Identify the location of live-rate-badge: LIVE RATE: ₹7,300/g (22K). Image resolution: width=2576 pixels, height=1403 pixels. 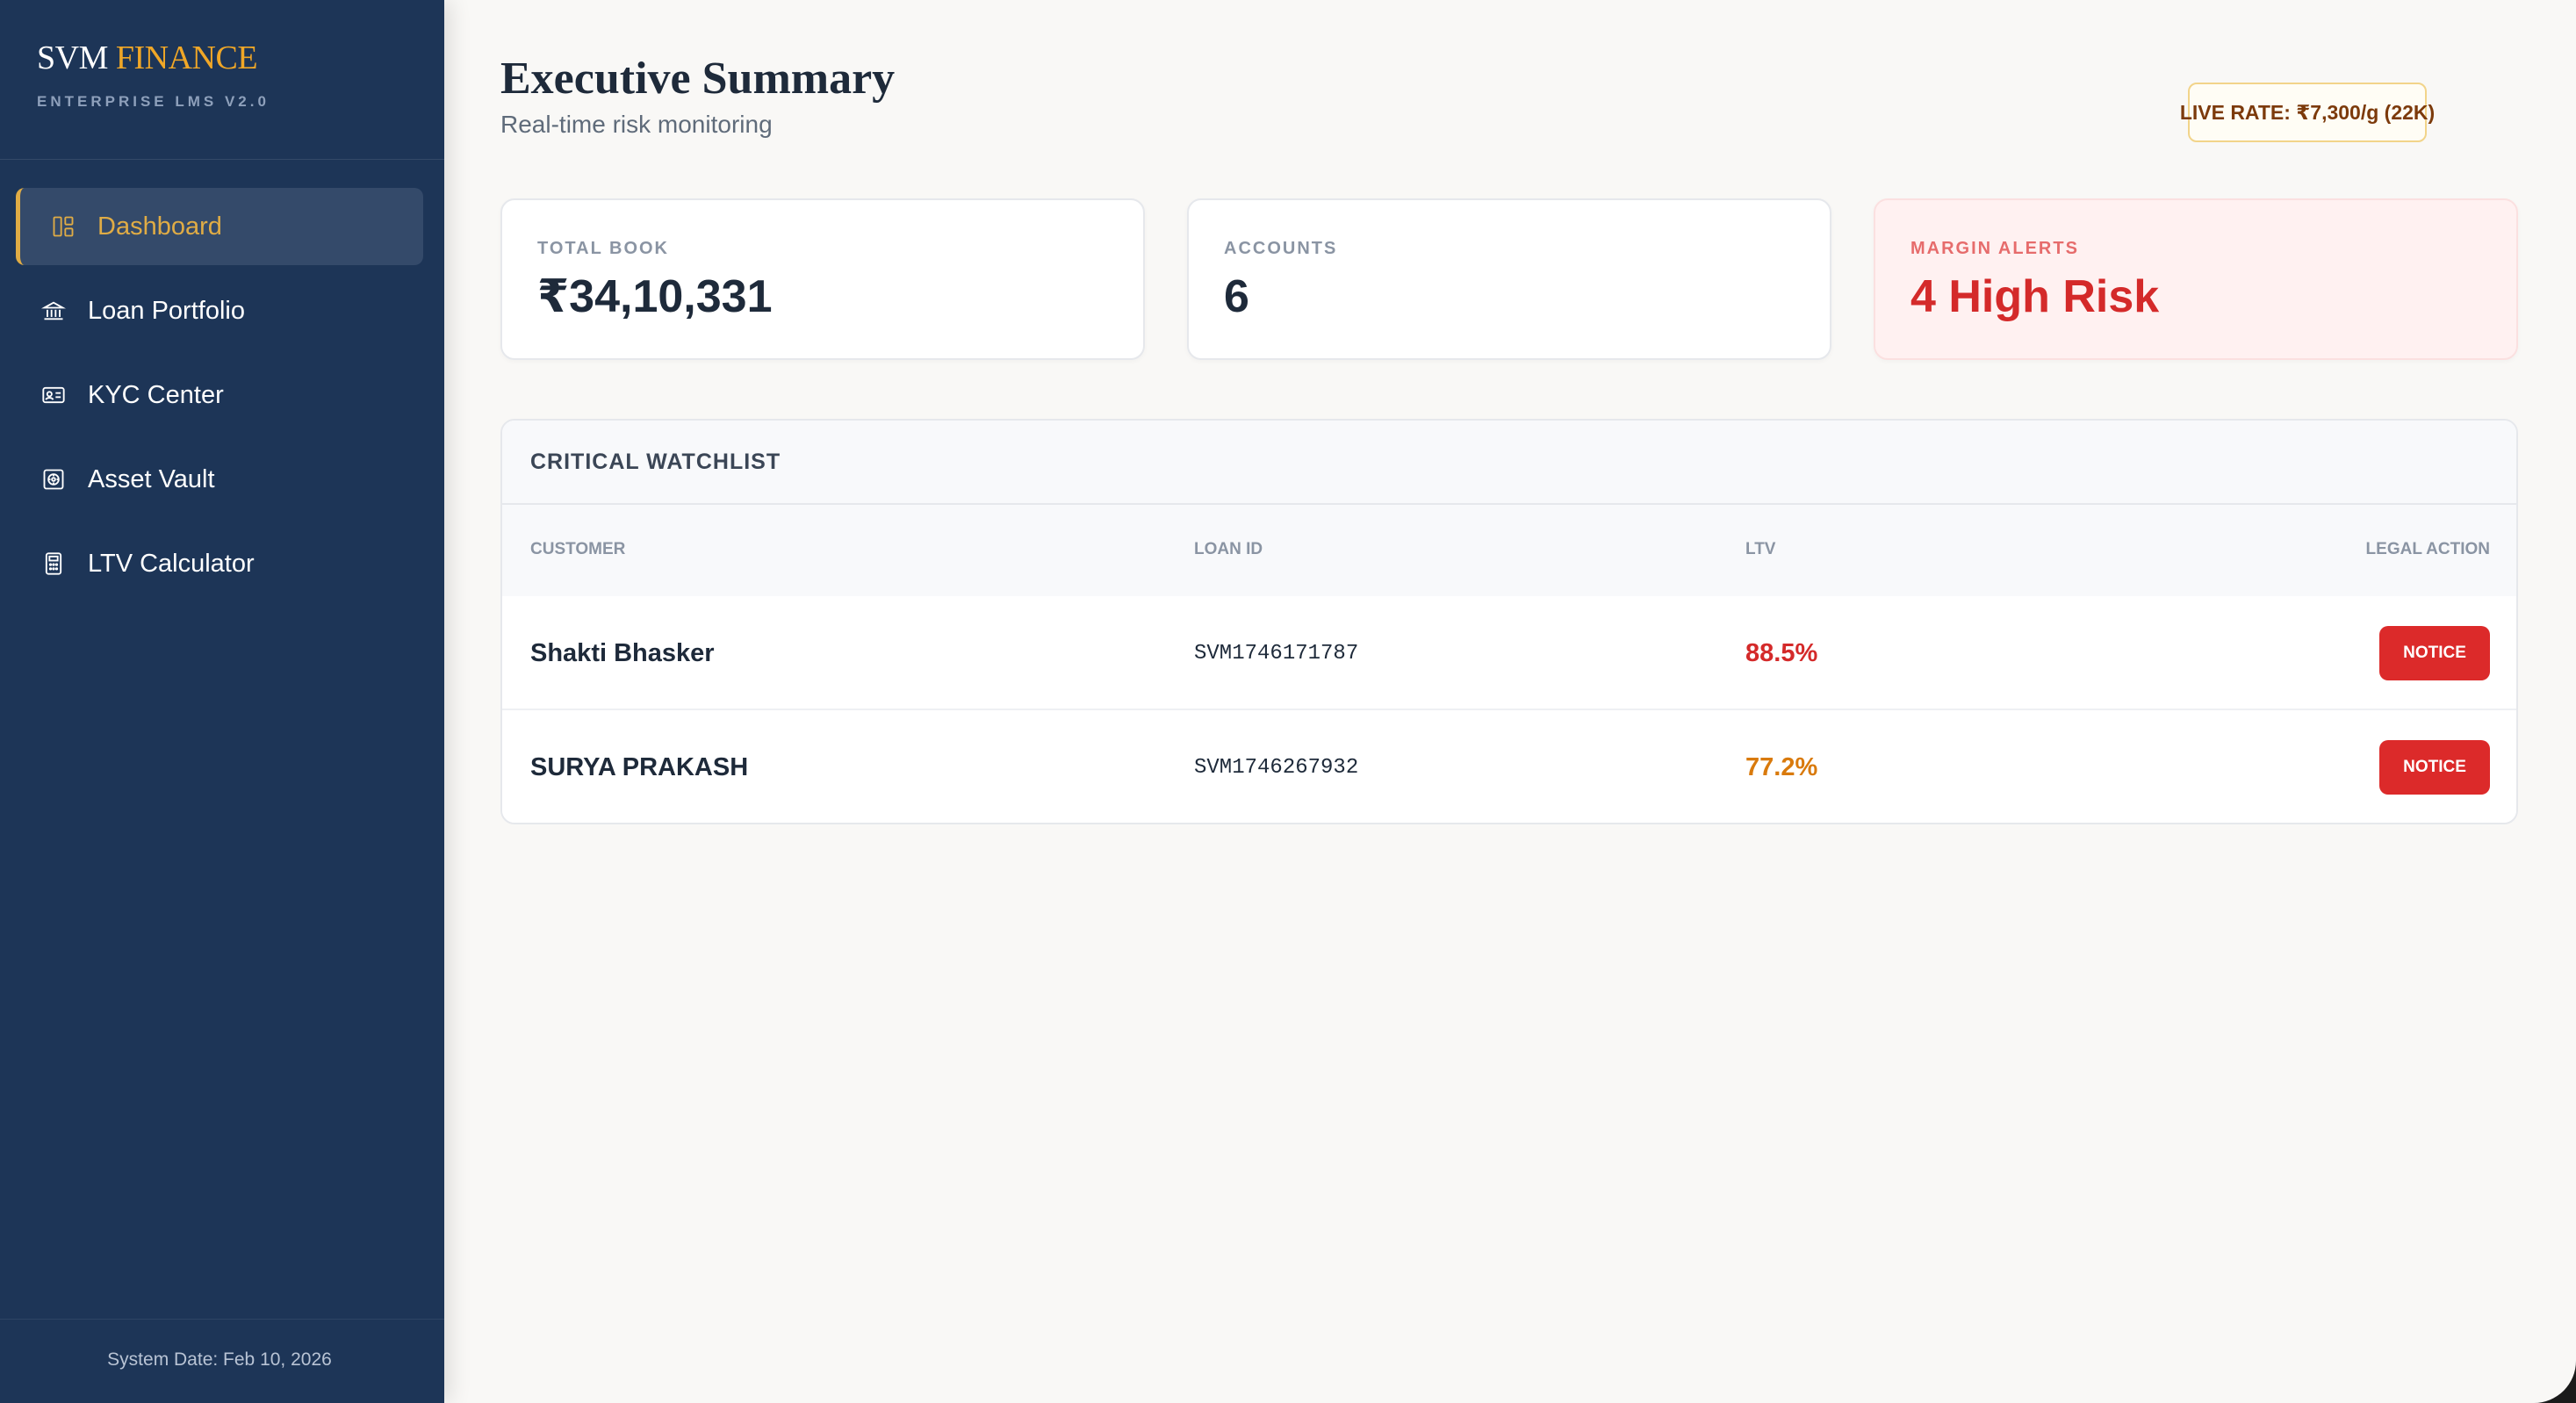
(2307, 113).